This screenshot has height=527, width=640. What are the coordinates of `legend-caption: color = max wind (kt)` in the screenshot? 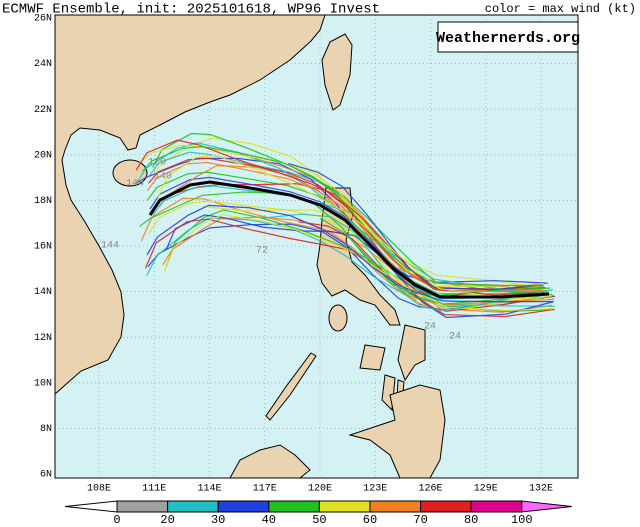 It's located at (560, 9).